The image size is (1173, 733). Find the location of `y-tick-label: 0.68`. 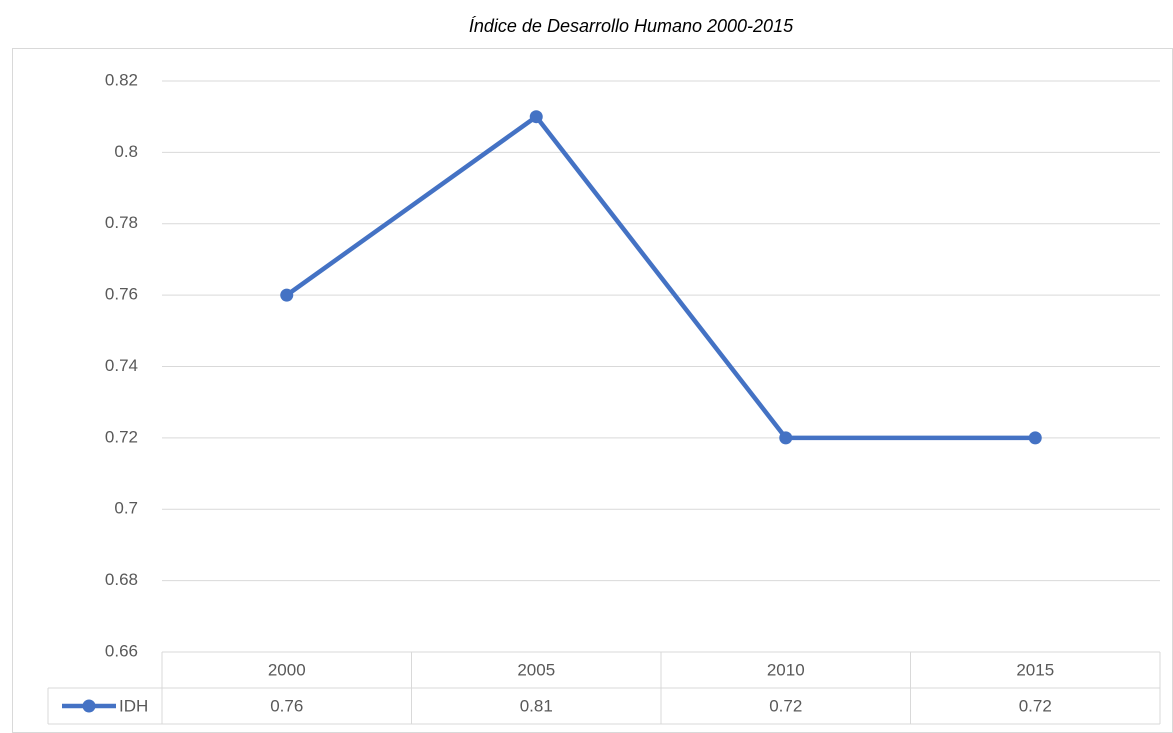

y-tick-label: 0.68 is located at coordinates (121, 579).